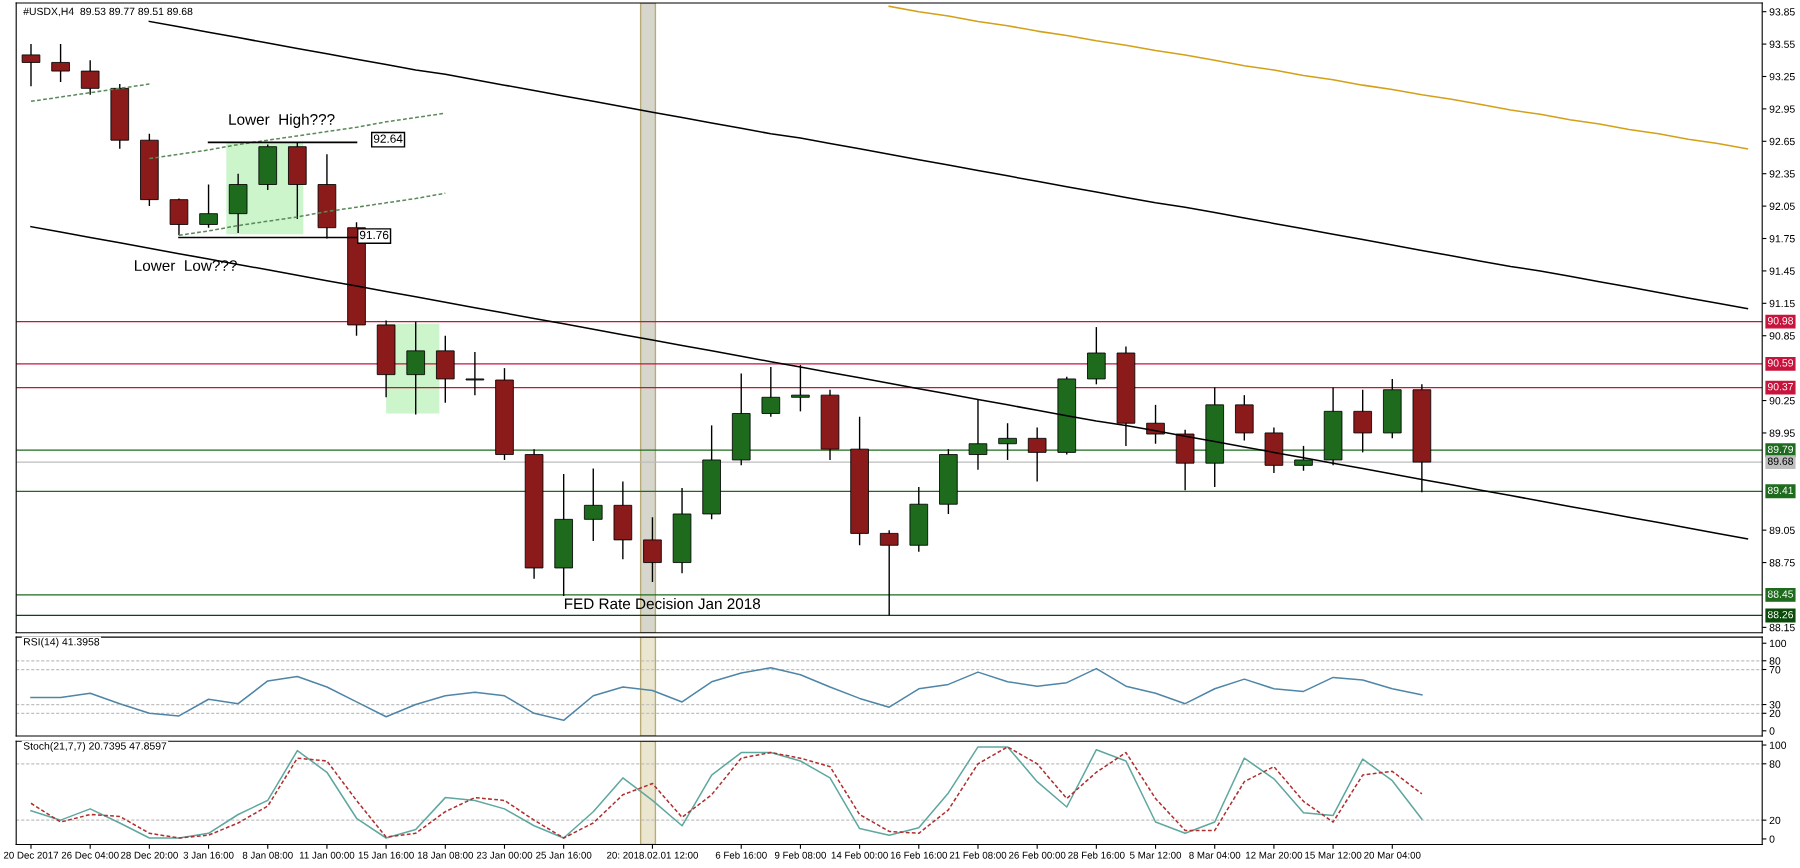 The image size is (1800, 868). What do you see at coordinates (1782, 433) in the screenshot?
I see `y-tick-label: 89.95` at bounding box center [1782, 433].